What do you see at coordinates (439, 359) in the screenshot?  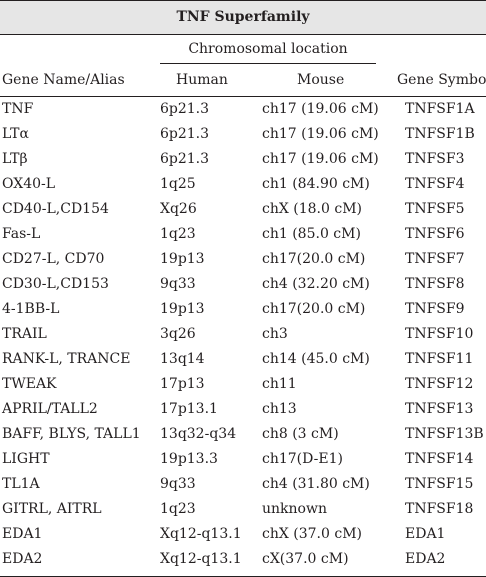 I see `gene-symbol-cell: TNFSF11` at bounding box center [439, 359].